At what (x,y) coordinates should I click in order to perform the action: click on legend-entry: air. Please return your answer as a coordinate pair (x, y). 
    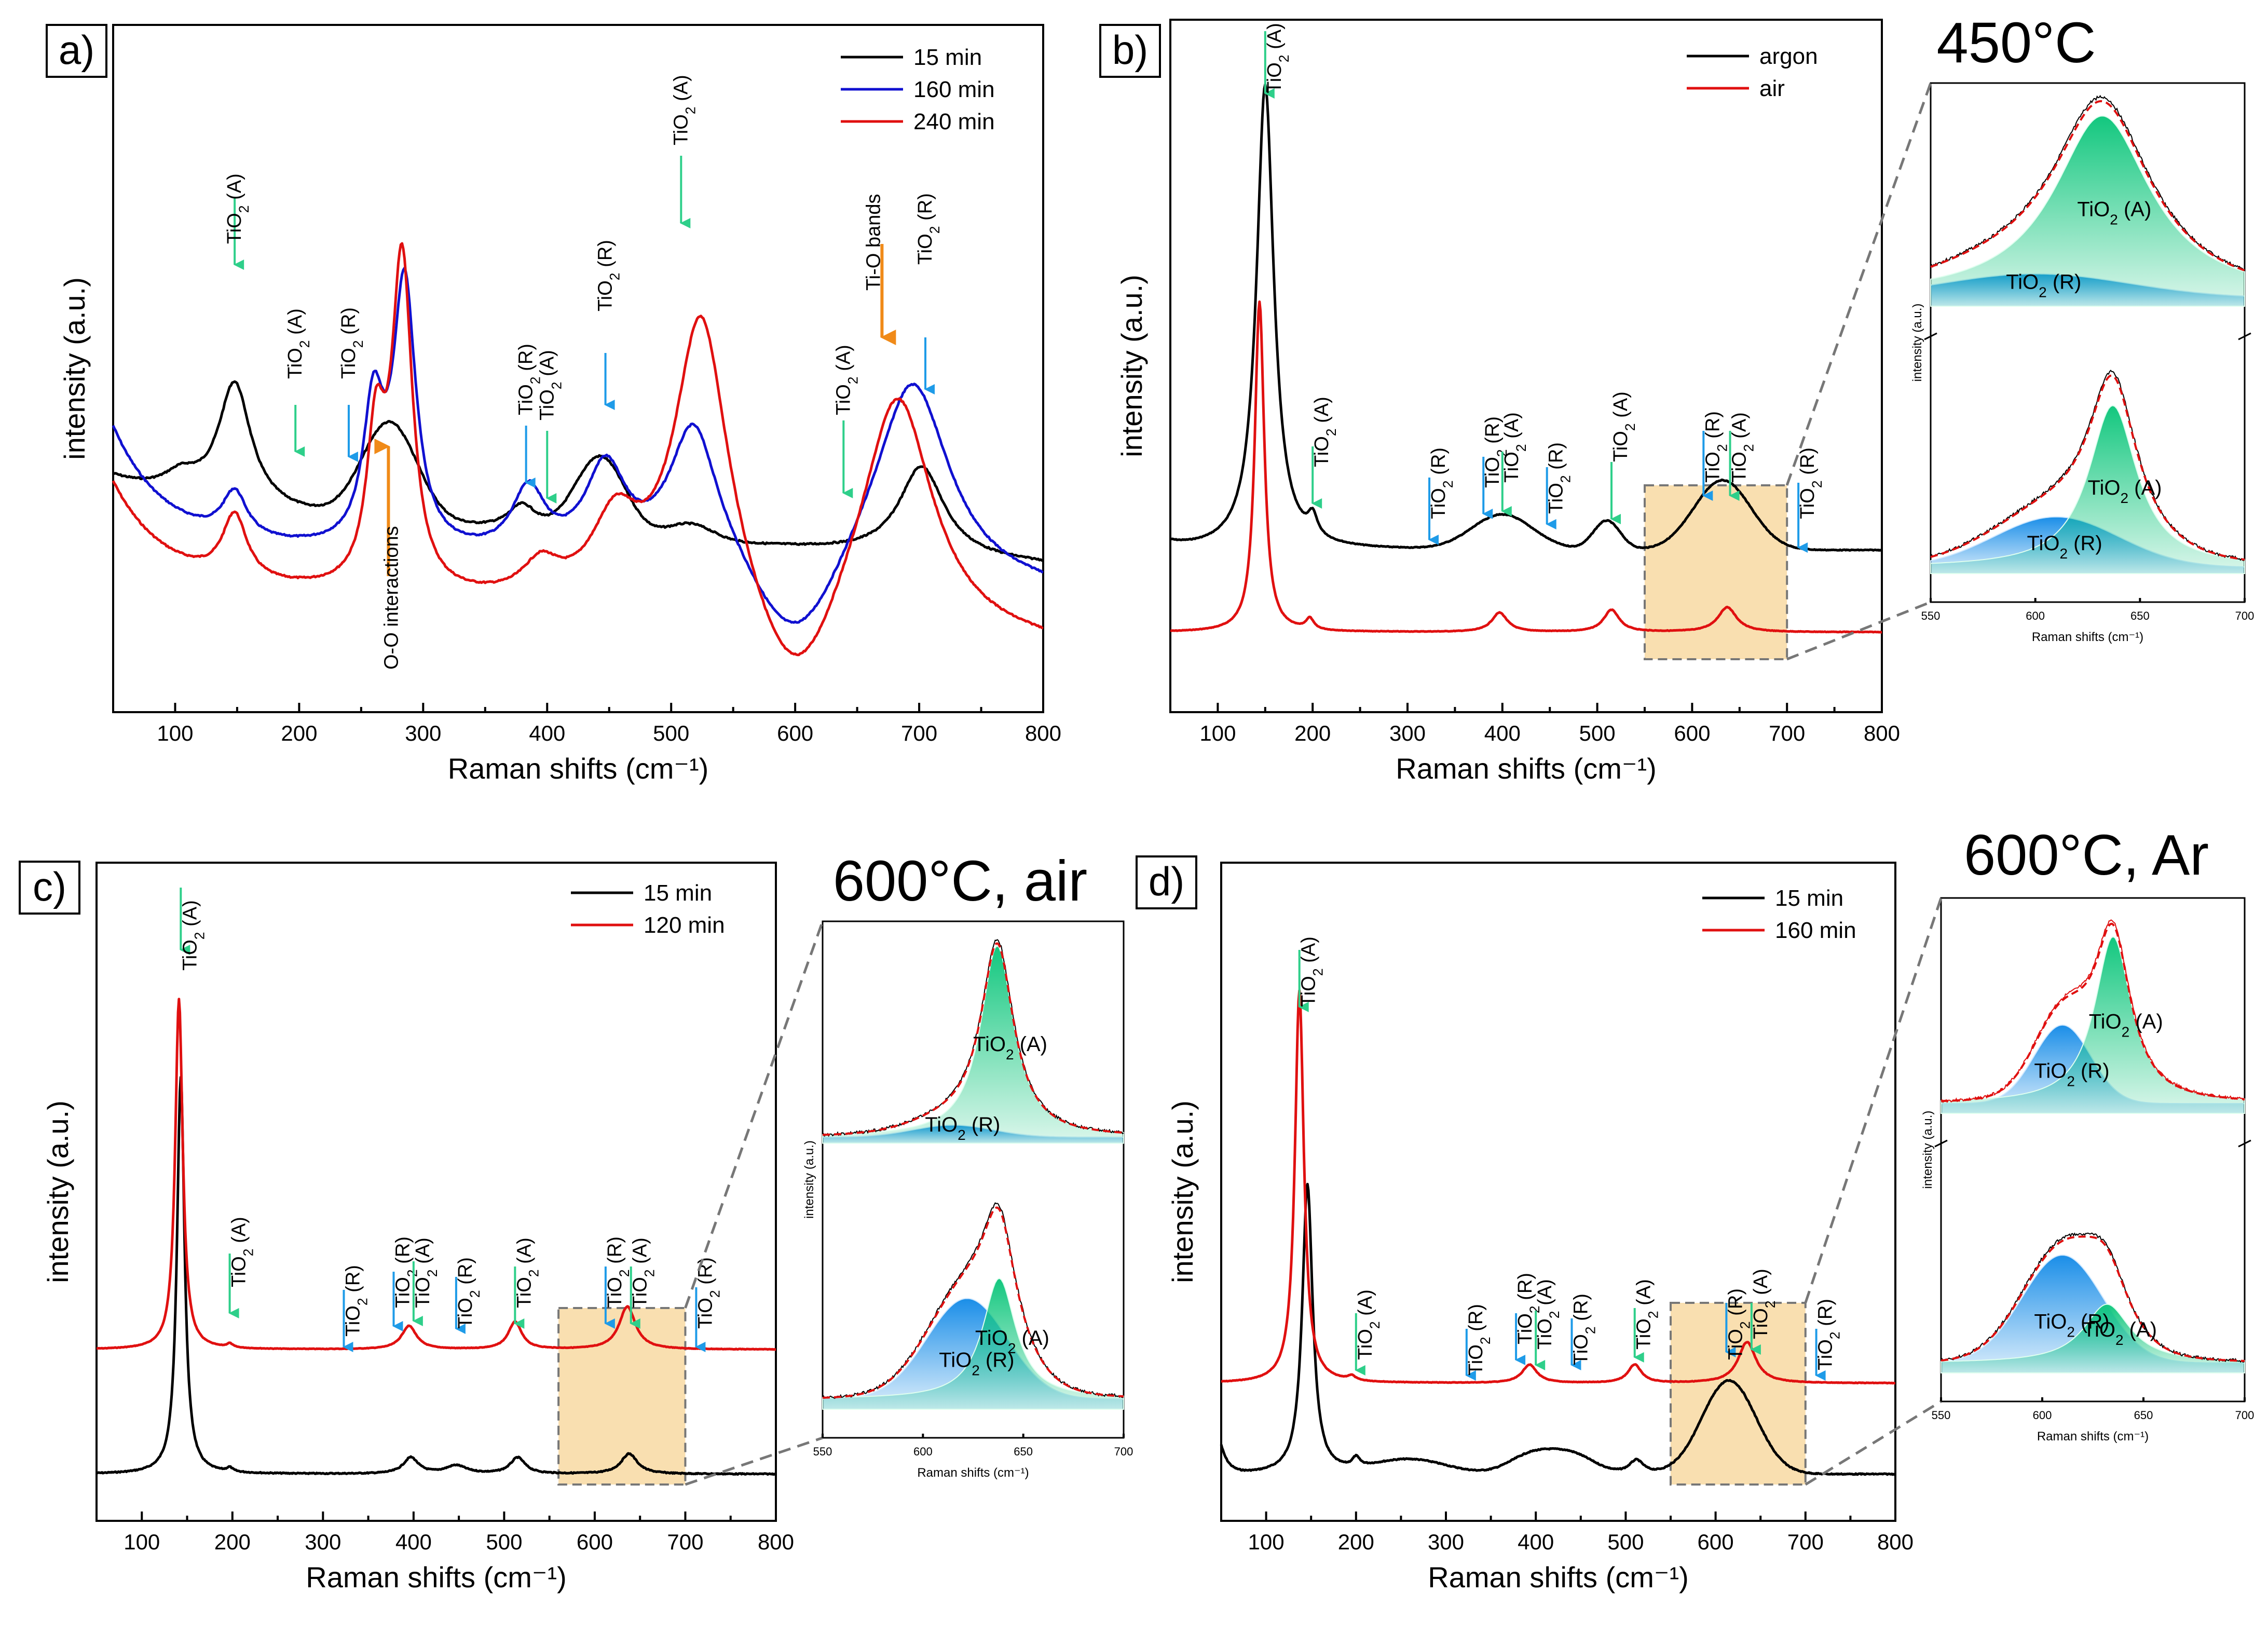
    Looking at the image, I should click on (1772, 88).